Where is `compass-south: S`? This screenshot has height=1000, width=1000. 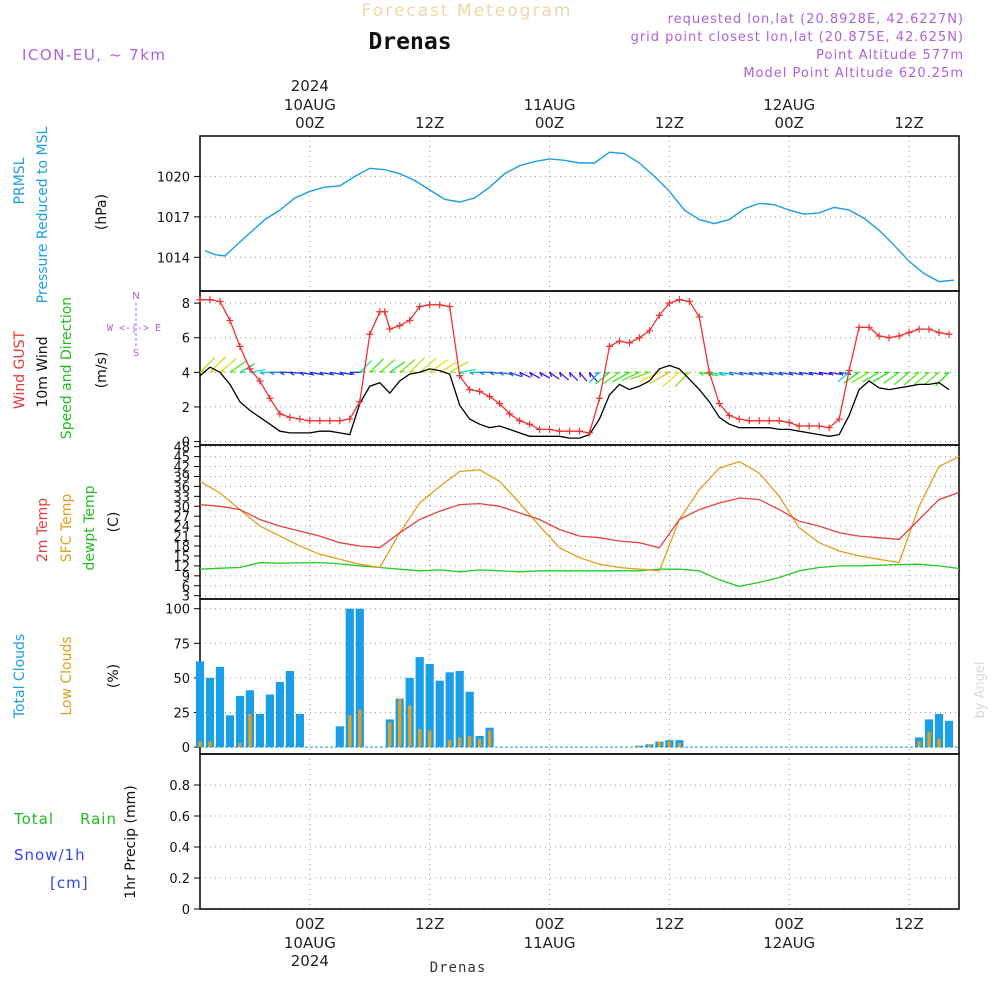 compass-south: S is located at coordinates (136, 353).